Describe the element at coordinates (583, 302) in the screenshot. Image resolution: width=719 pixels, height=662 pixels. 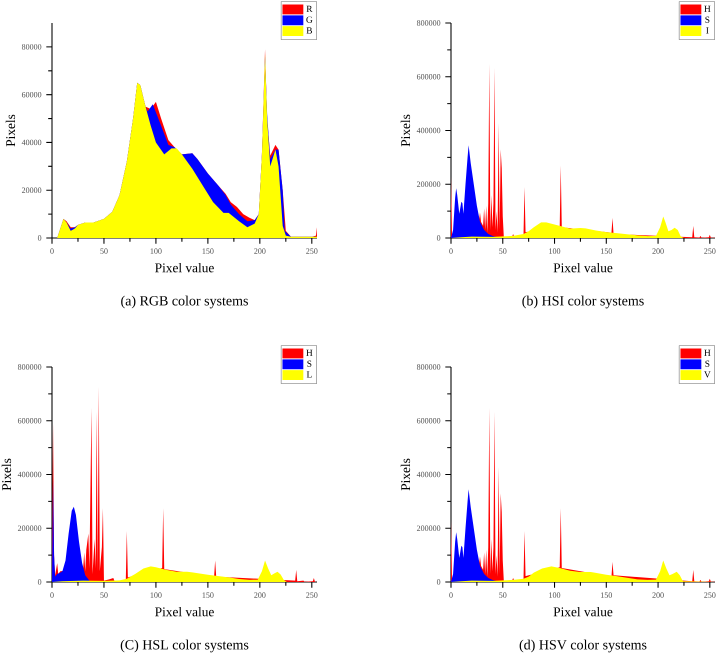
I see `text: (b) HSI color systems` at that location.